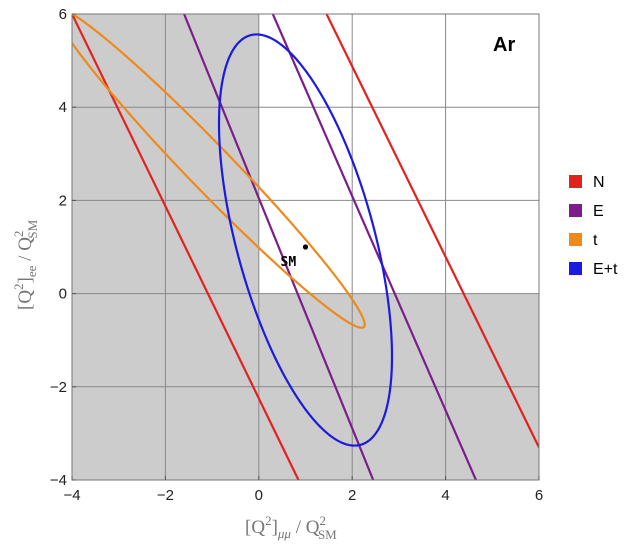 This screenshot has width=630, height=550. Describe the element at coordinates (352, 495) in the screenshot. I see `x-tick-label: 2` at that location.